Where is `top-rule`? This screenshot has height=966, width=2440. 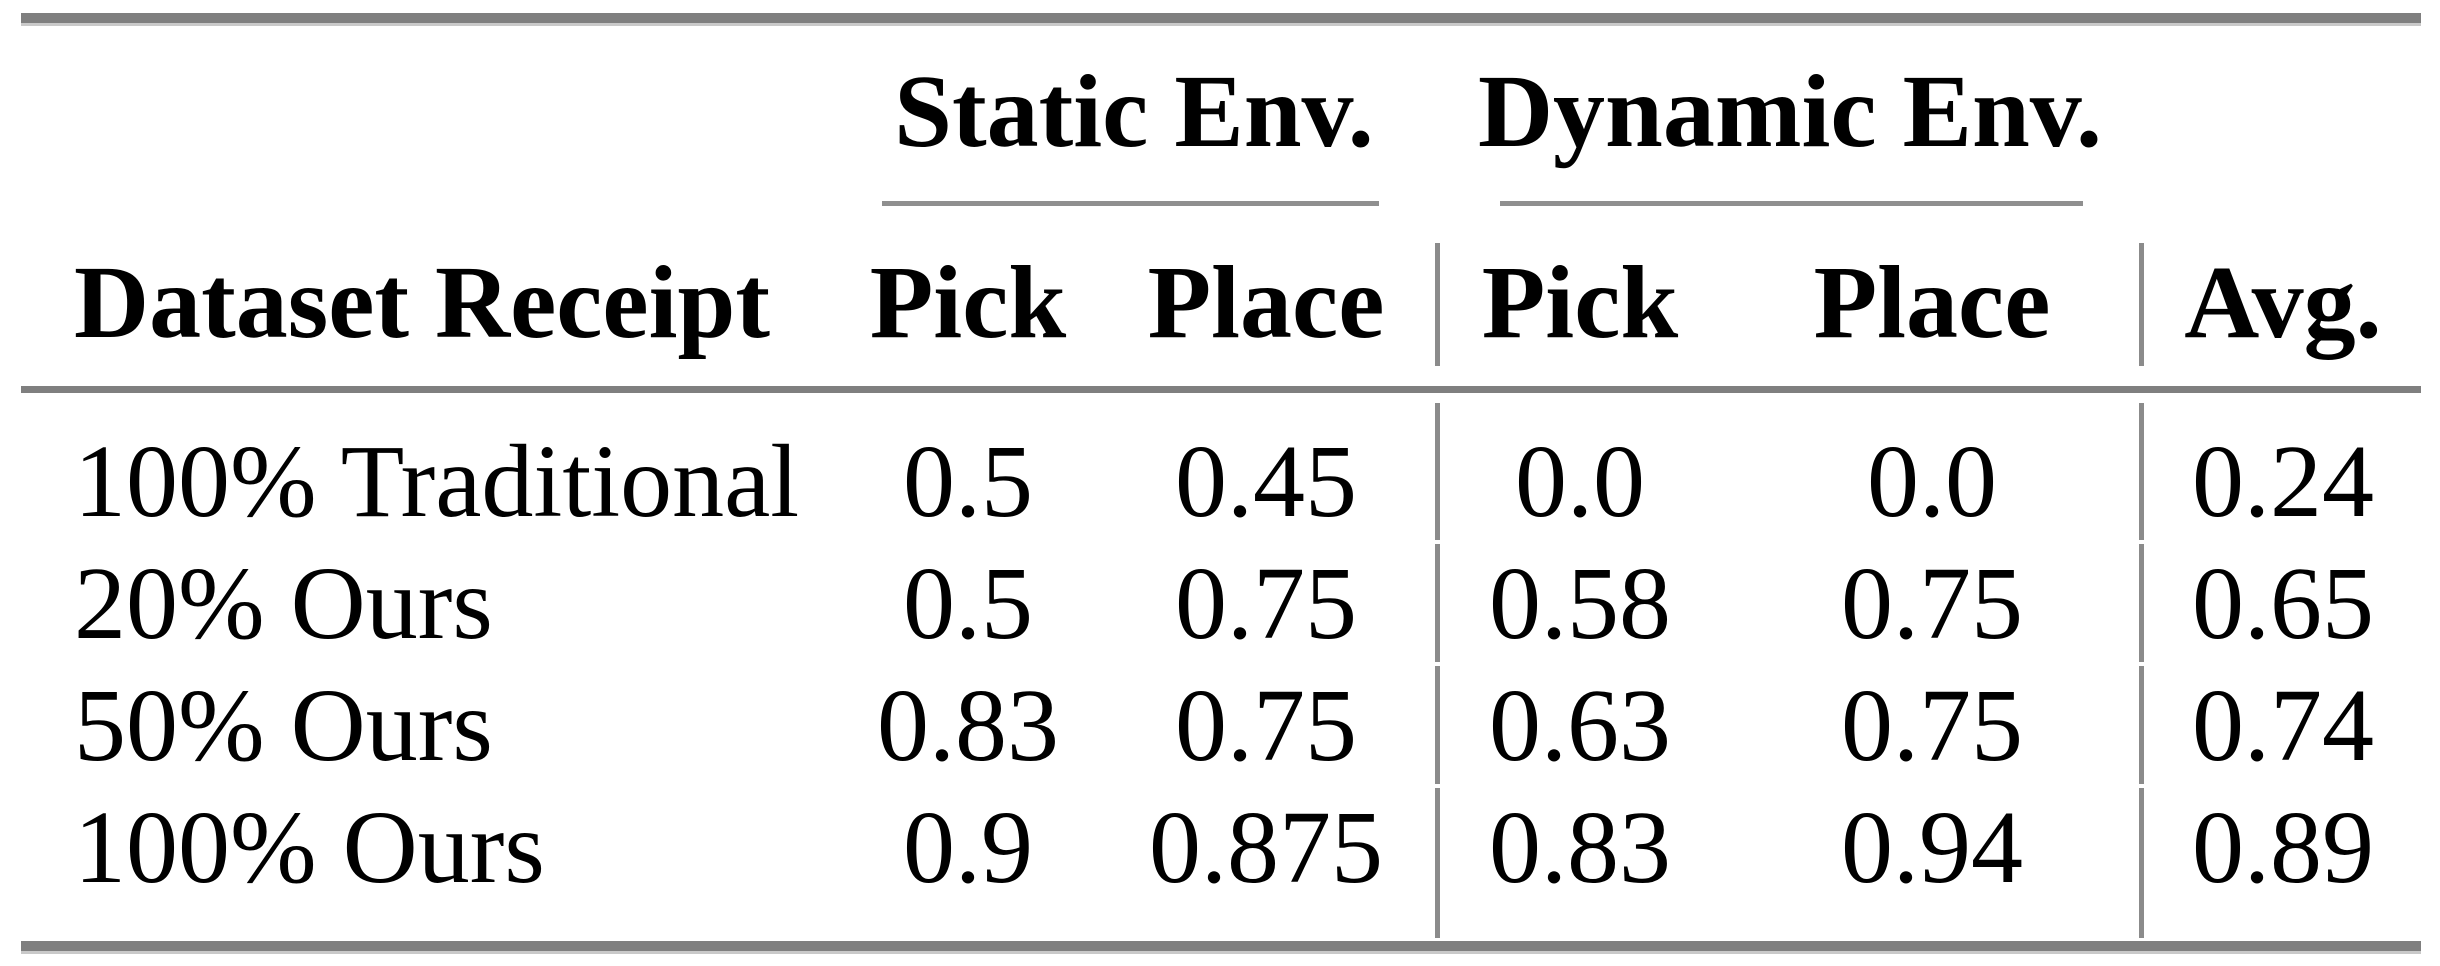 top-rule is located at coordinates (1221, 18).